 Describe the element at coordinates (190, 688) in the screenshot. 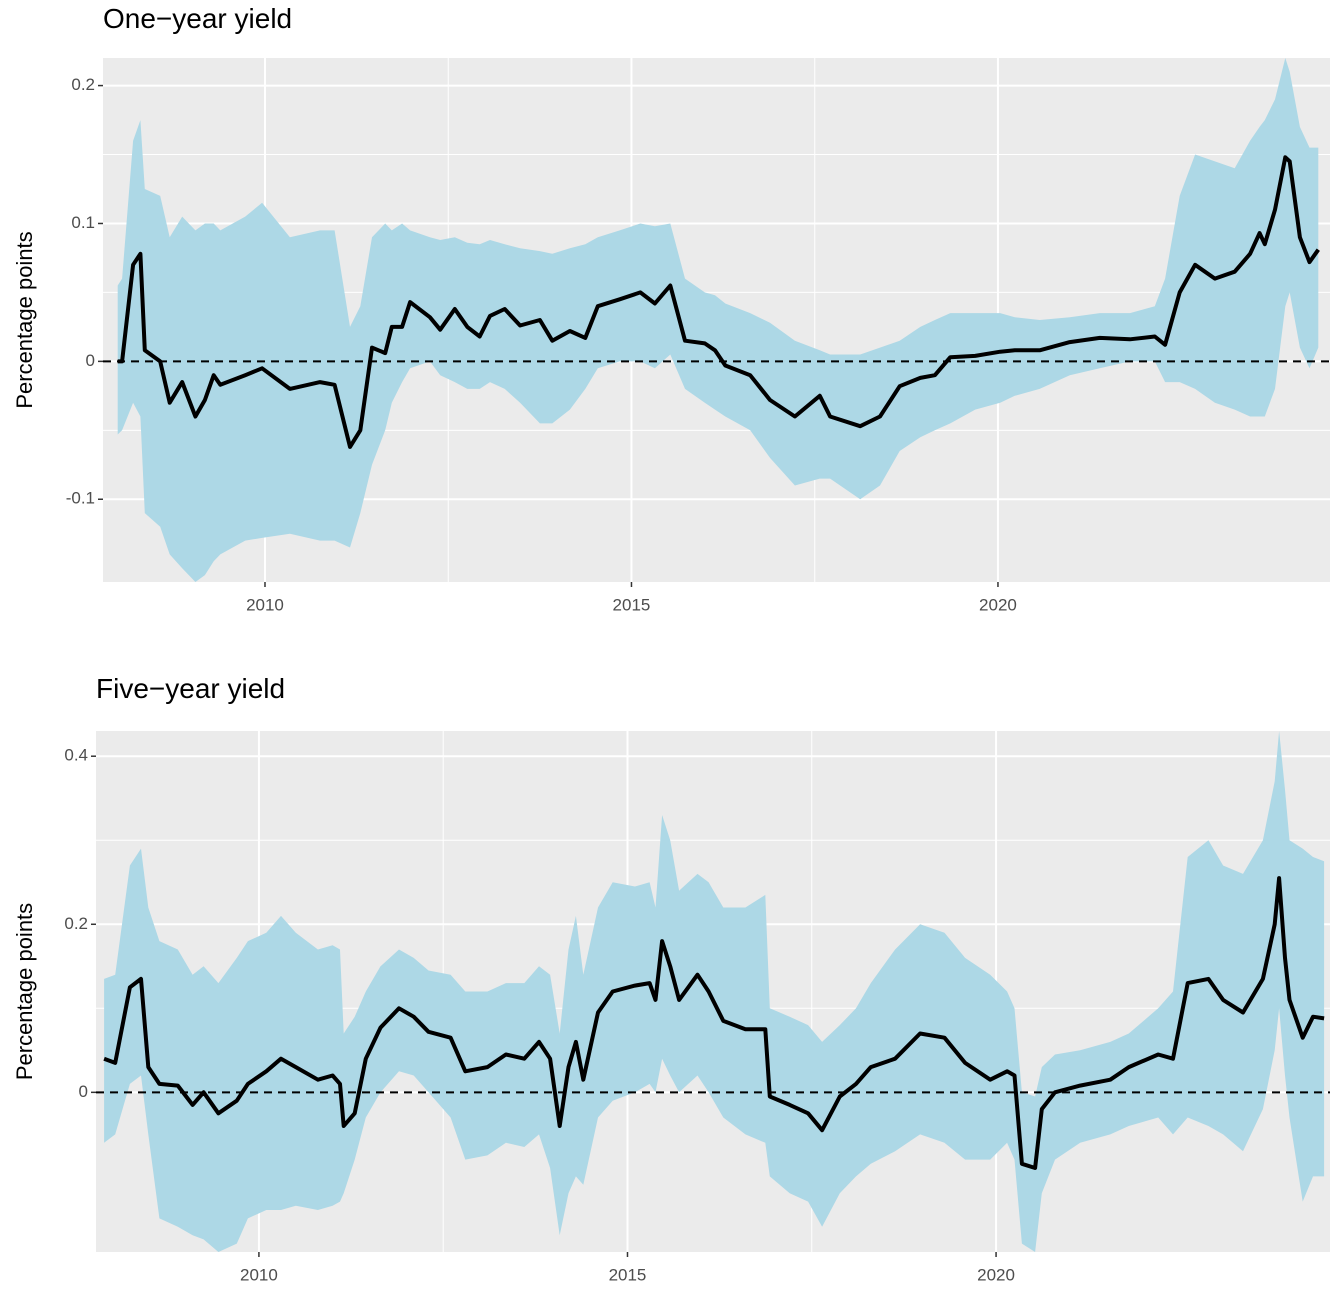

I see `chart-title: Five−year yield` at that location.